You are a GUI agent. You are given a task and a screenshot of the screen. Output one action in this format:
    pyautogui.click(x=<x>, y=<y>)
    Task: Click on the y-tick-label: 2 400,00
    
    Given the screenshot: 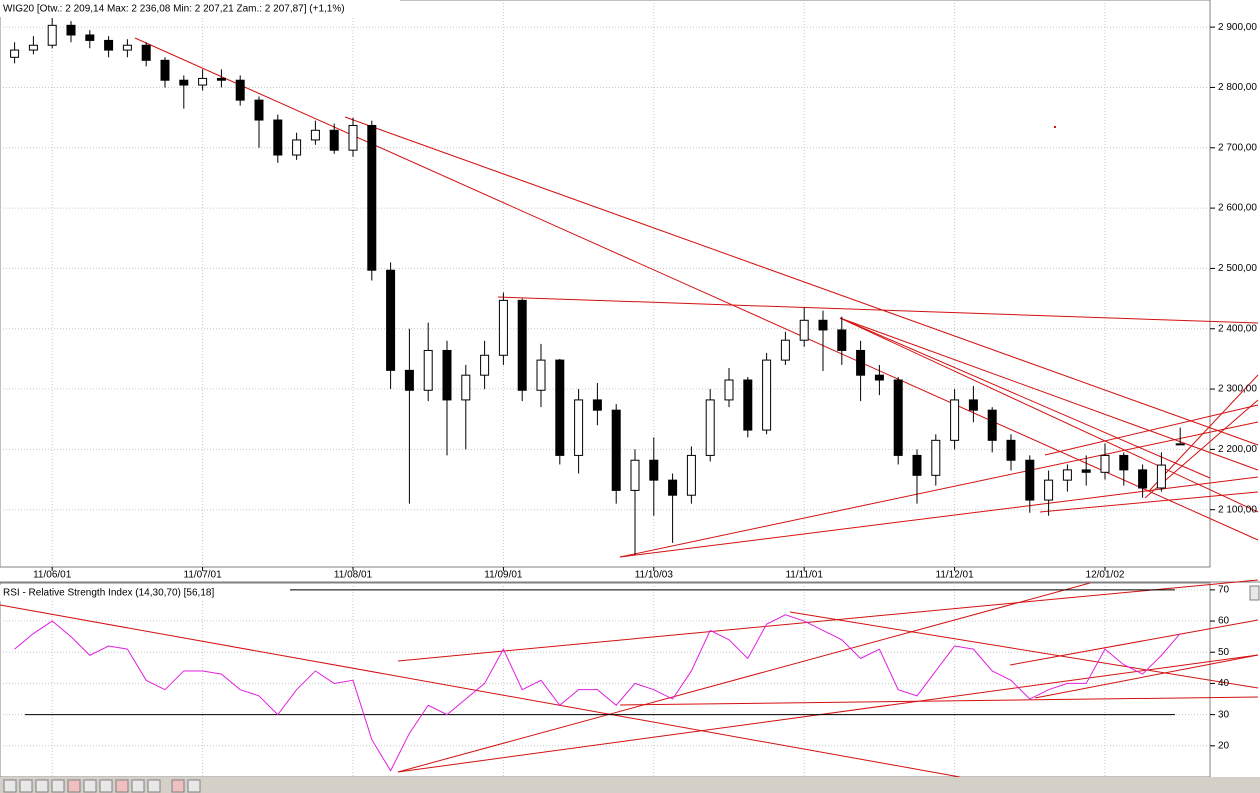 What is the action you would take?
    pyautogui.click(x=1237, y=328)
    